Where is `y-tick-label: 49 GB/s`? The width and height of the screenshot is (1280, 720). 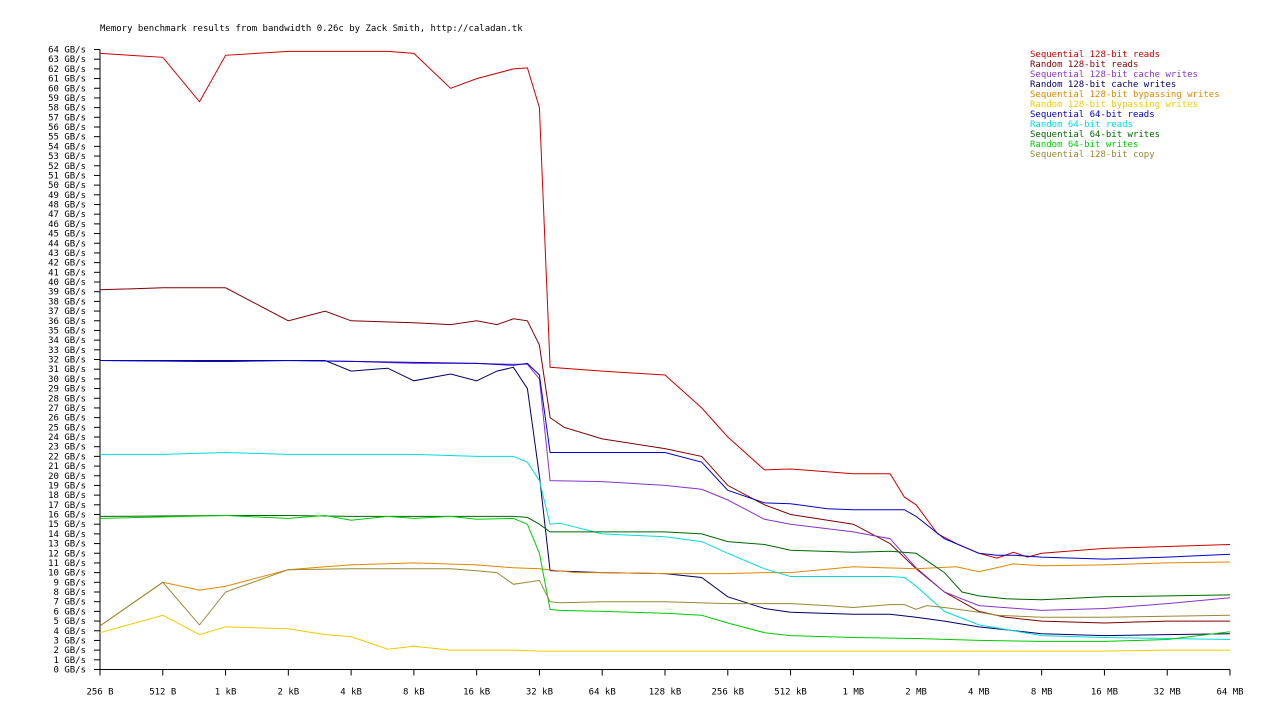 y-tick-label: 49 GB/s is located at coordinates (67, 196).